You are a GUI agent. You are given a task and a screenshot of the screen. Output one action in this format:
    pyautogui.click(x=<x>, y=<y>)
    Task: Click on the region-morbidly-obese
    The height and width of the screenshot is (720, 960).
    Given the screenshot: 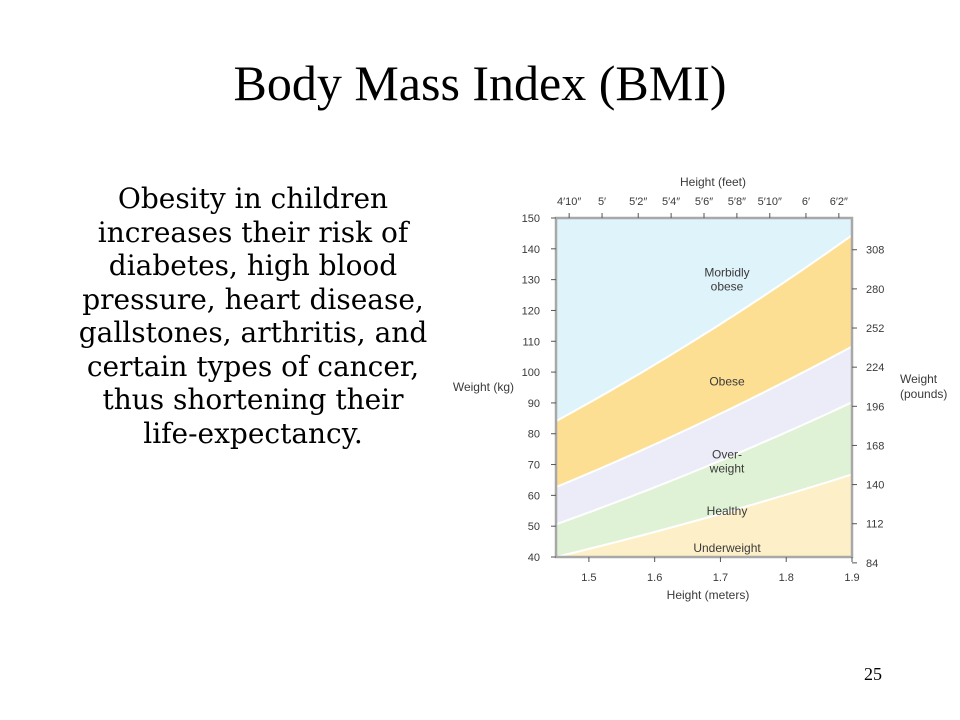 What is the action you would take?
    pyautogui.click(x=704, y=320)
    